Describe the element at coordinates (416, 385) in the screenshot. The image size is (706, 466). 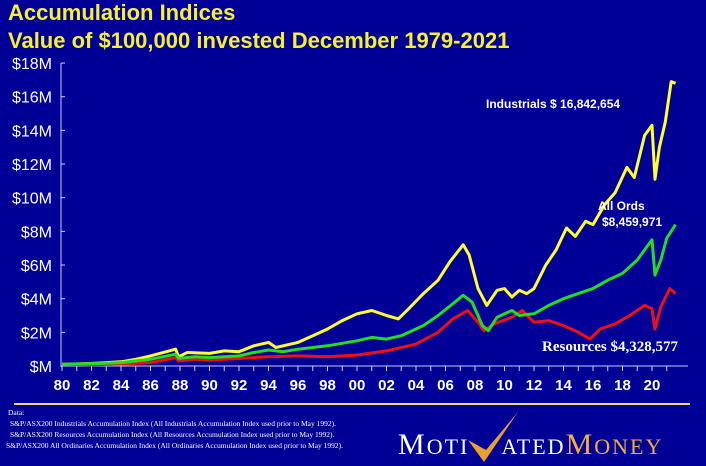
I see `x-tick-label: 04` at that location.